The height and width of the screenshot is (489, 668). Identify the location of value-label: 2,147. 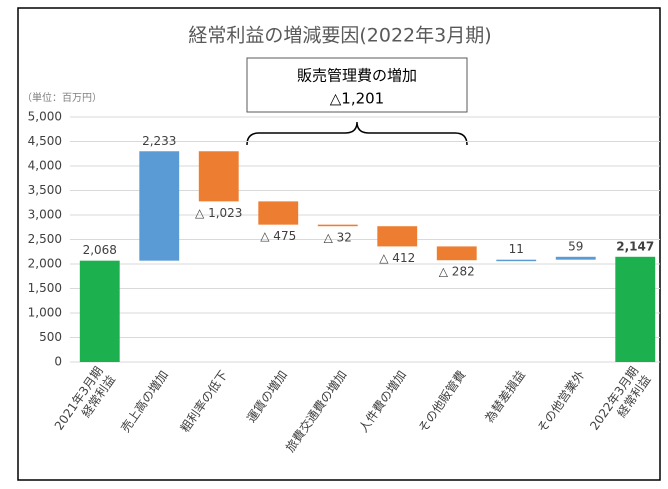
(635, 246).